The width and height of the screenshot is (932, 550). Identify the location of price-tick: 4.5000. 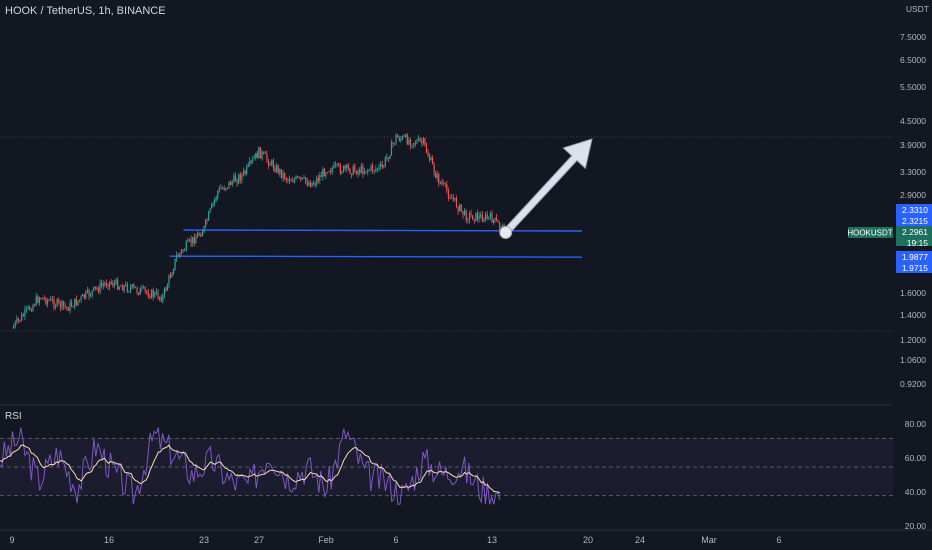
(913, 121).